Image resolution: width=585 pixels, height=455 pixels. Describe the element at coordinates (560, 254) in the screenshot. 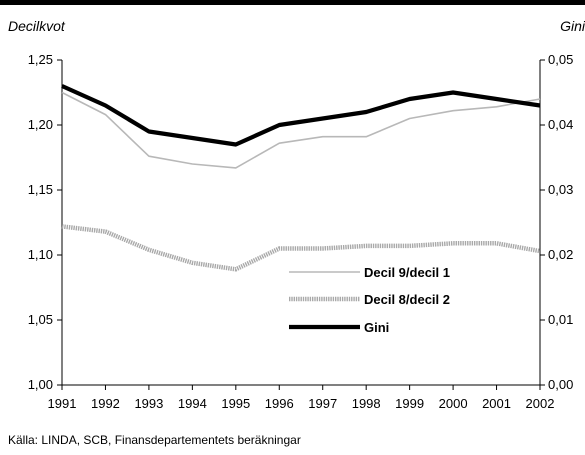

I see `right-tick-label: 0,02` at that location.